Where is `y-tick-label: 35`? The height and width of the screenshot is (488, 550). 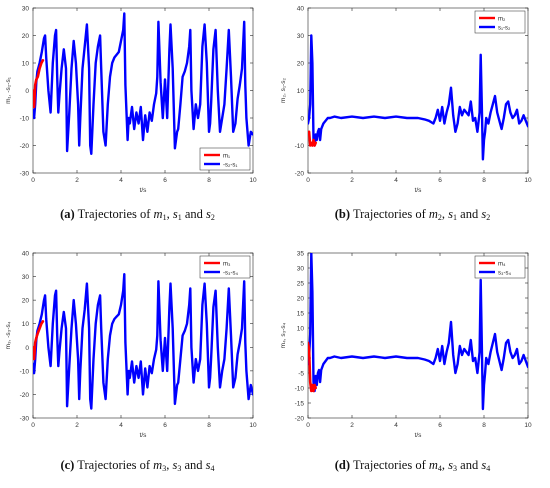
y-tick-label: 35 is located at coordinates (301, 254).